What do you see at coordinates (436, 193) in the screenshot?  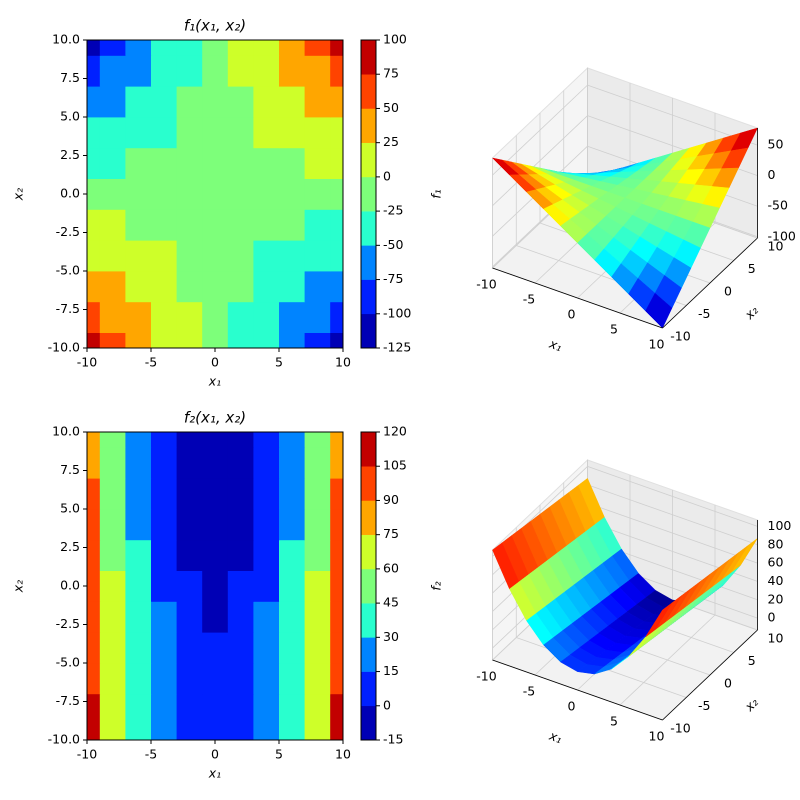 I see `colorbar-label: f₁` at bounding box center [436, 193].